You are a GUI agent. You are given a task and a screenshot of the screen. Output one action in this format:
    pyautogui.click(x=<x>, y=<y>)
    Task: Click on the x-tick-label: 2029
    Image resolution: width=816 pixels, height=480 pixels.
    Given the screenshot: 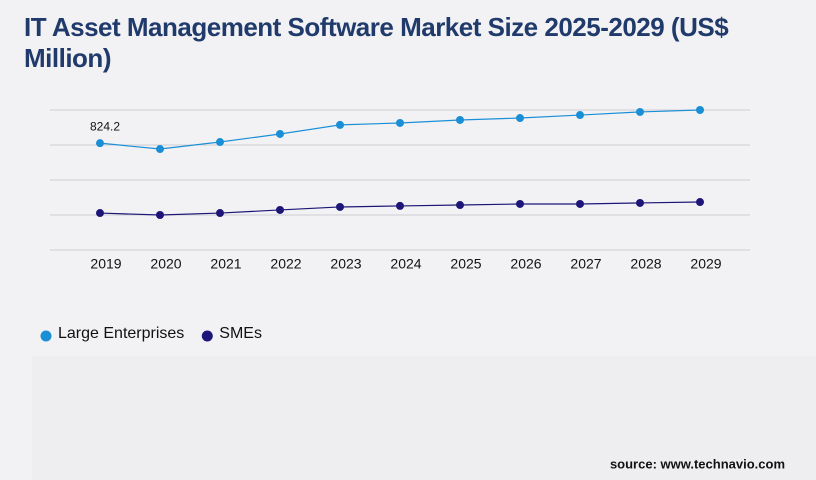 What is the action you would take?
    pyautogui.click(x=705, y=264)
    